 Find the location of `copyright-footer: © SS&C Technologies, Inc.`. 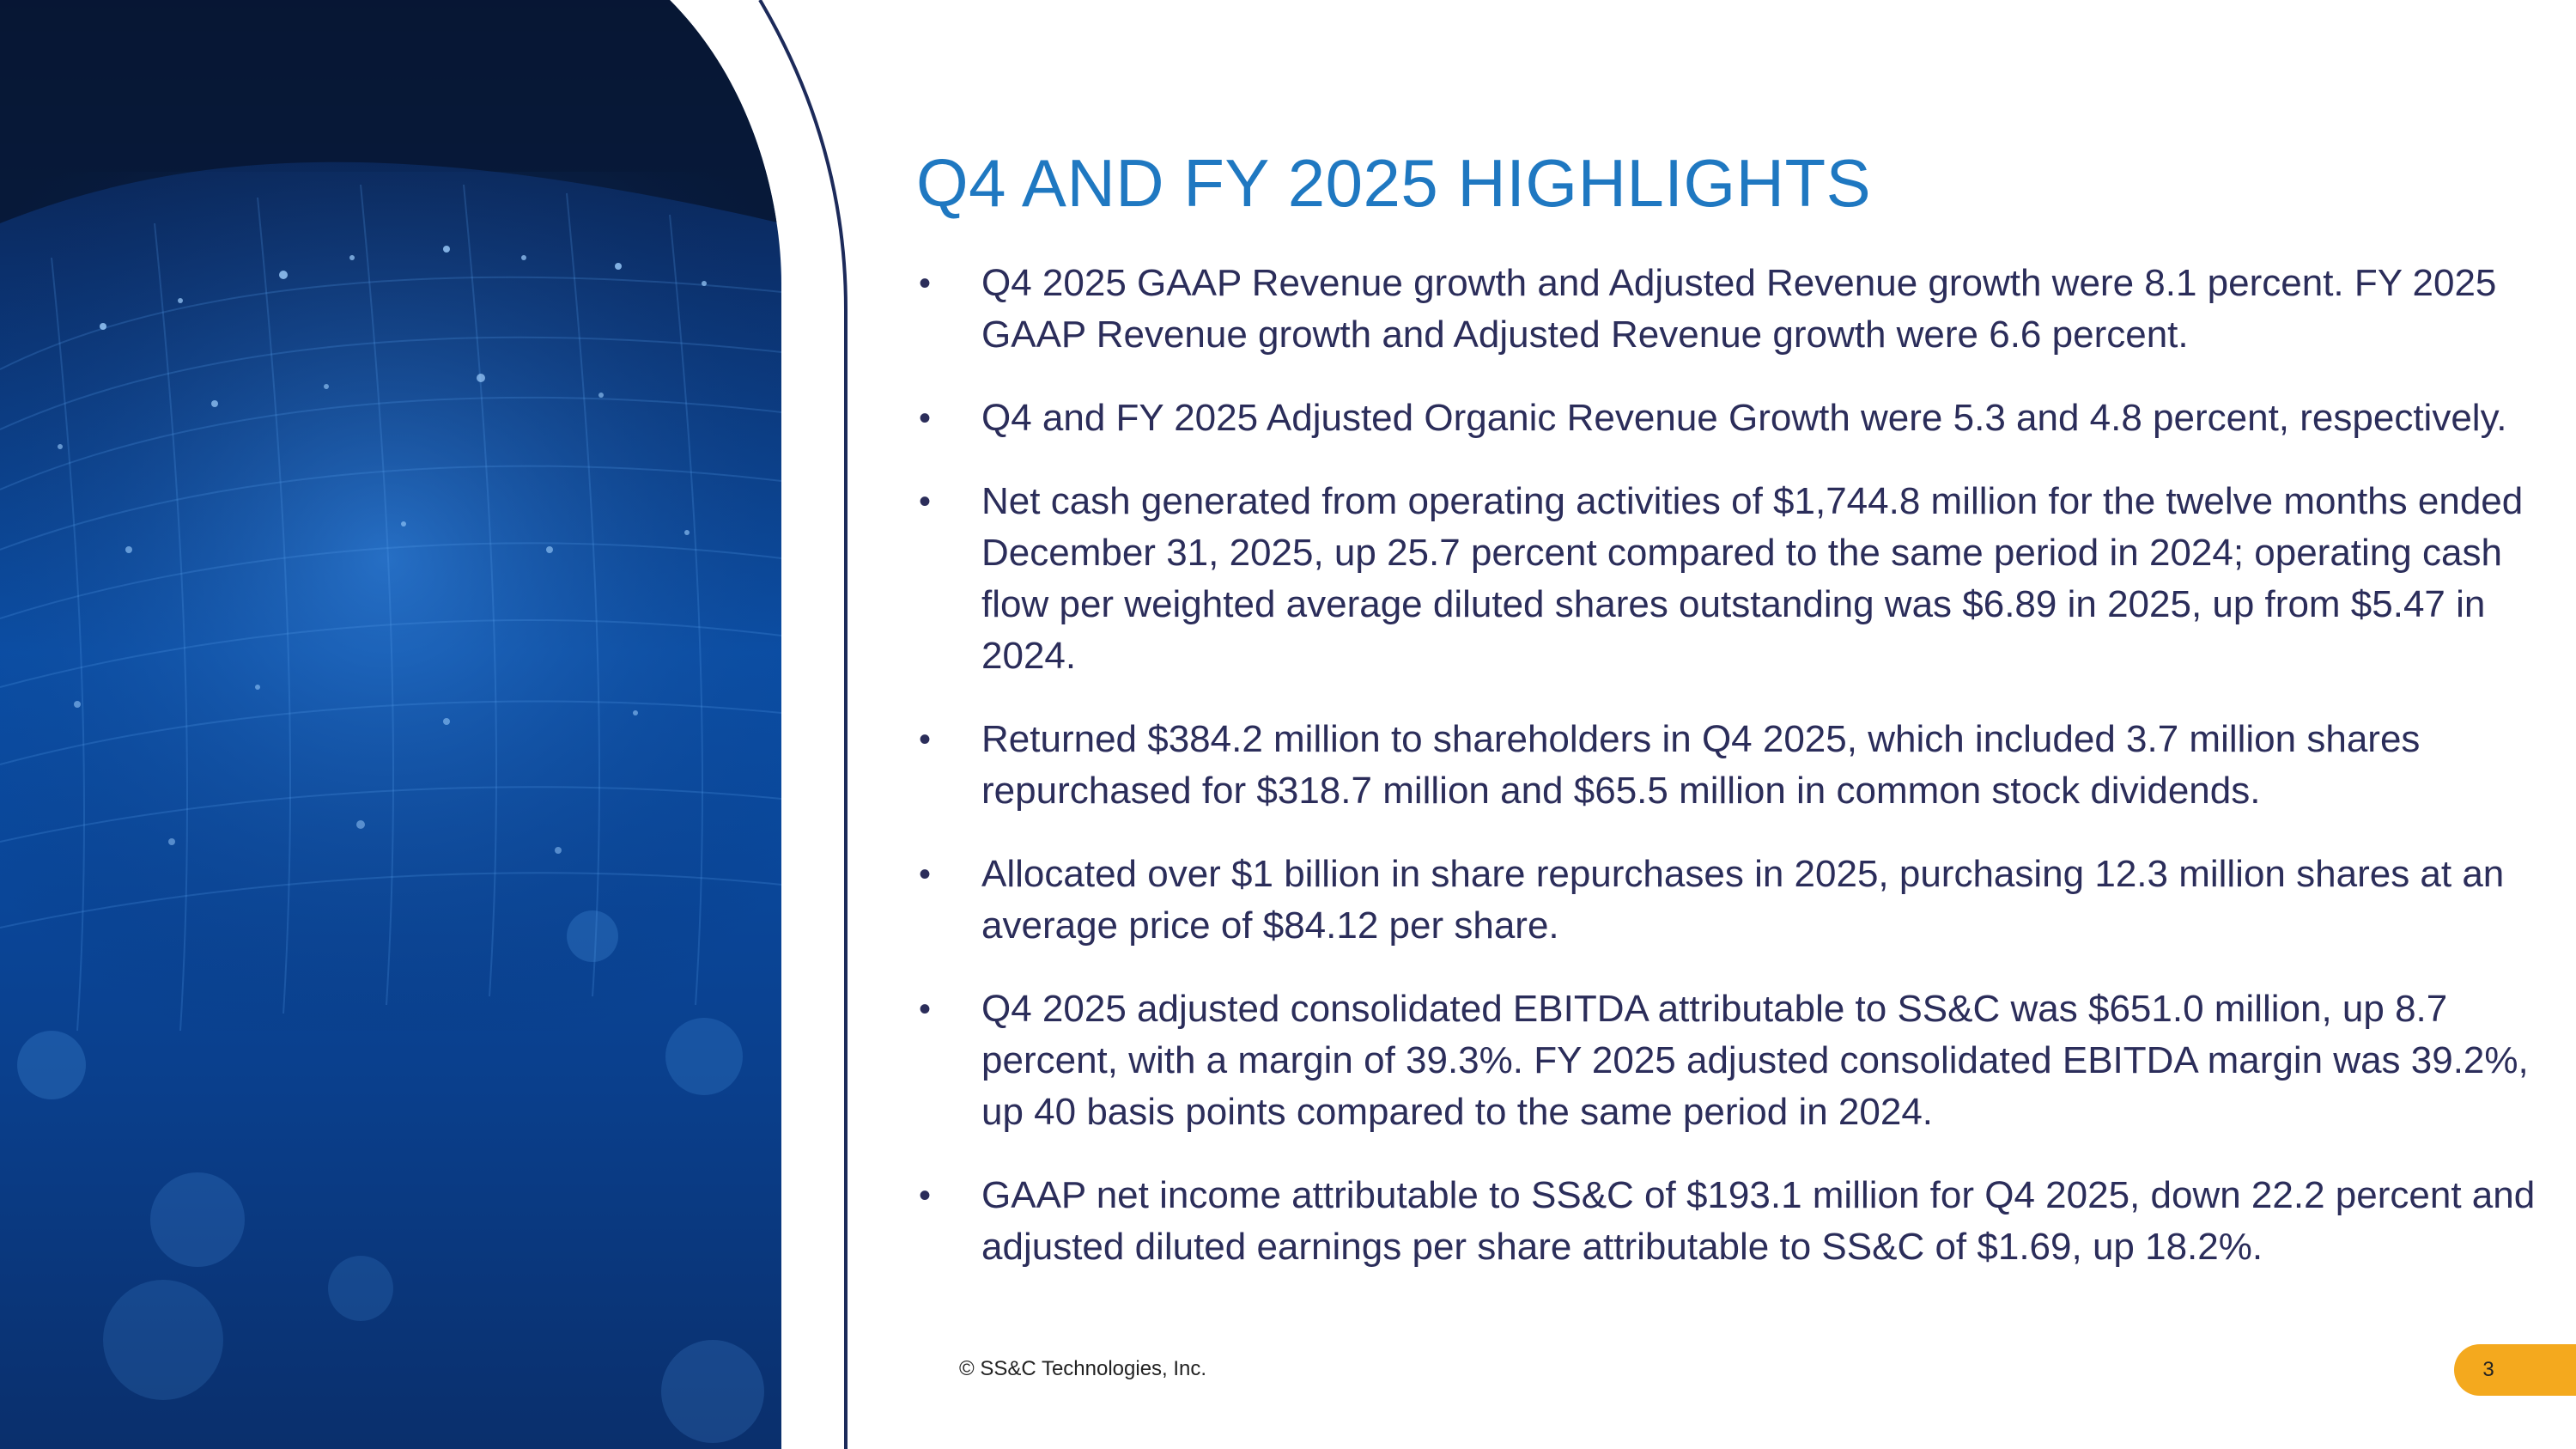

copyright-footer: © SS&C Technologies, Inc. is located at coordinates (1083, 1368).